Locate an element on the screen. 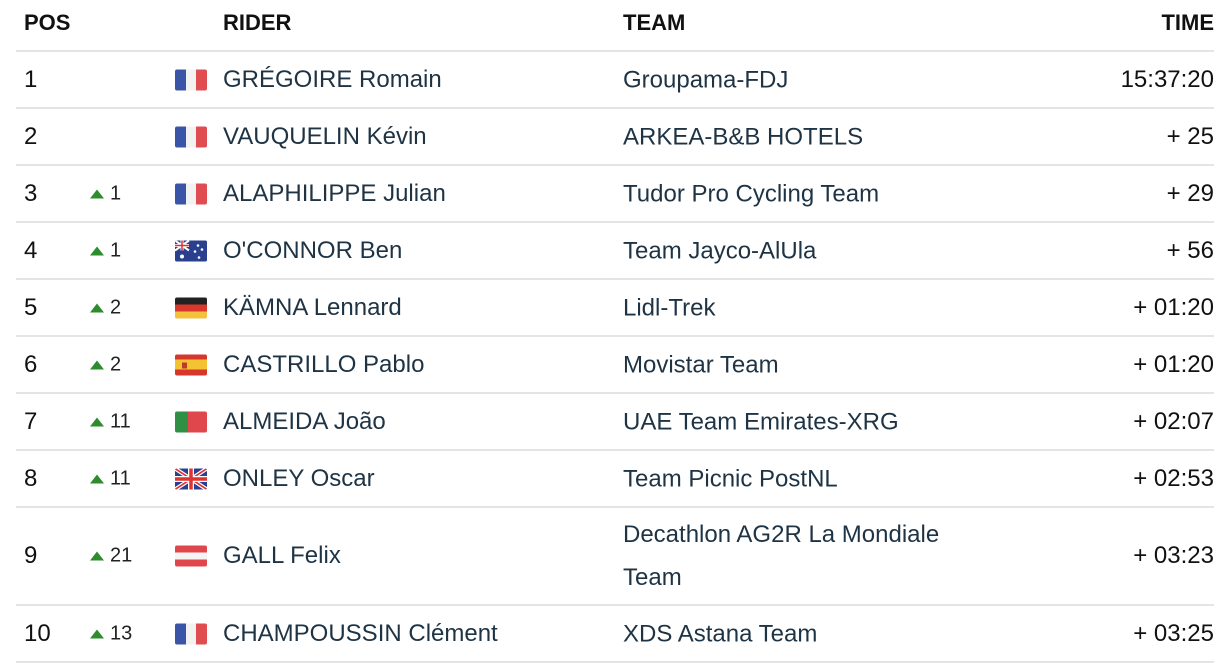 The image size is (1228, 663). table-row: 4 1 O'CONNOR Ben Team Jayco-AlUla + 56 is located at coordinates (615, 251).